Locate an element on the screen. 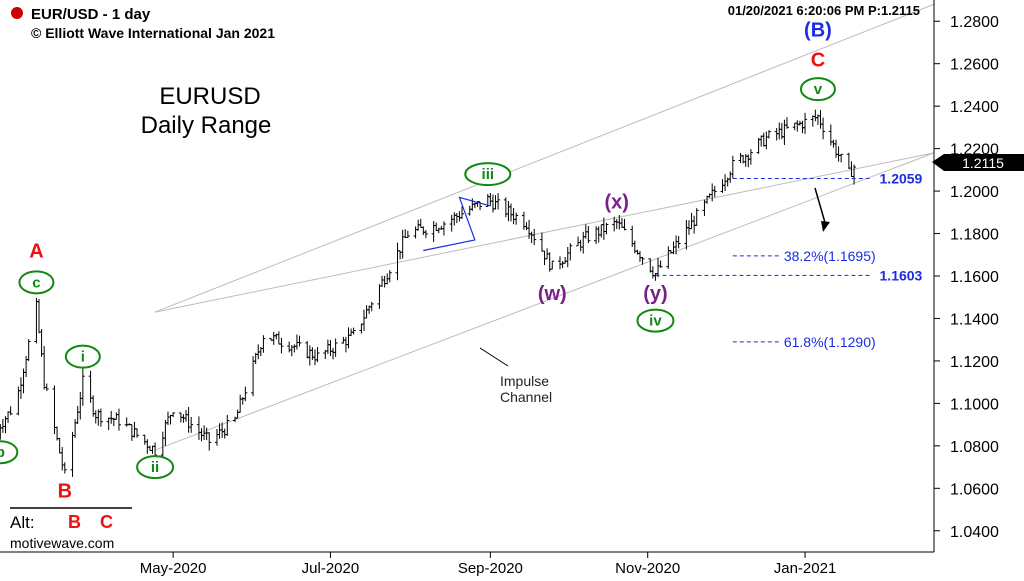 The image size is (1024, 581). x-tick-label: May-2020 is located at coordinates (173, 568).